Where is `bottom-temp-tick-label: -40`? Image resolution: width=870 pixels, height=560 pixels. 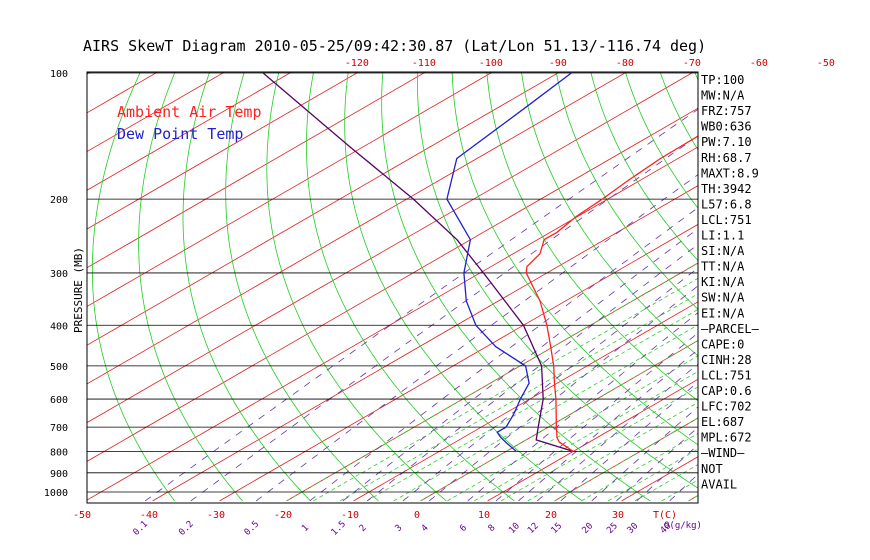 bottom-temp-tick-label: -40 is located at coordinates (149, 515).